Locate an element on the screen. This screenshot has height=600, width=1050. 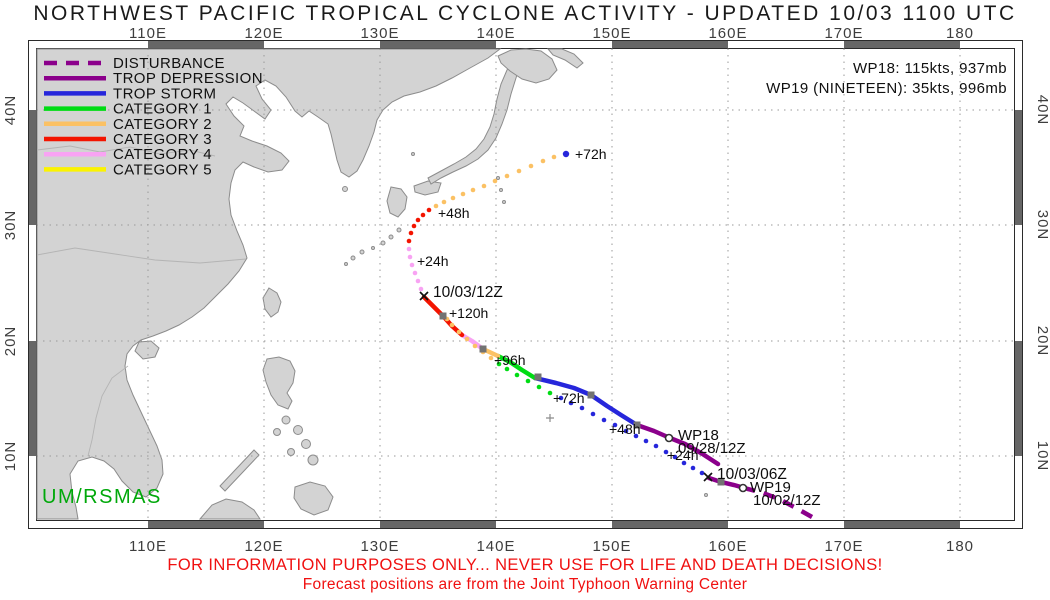
legend-label: CATEGORY 1 is located at coordinates (162, 109).